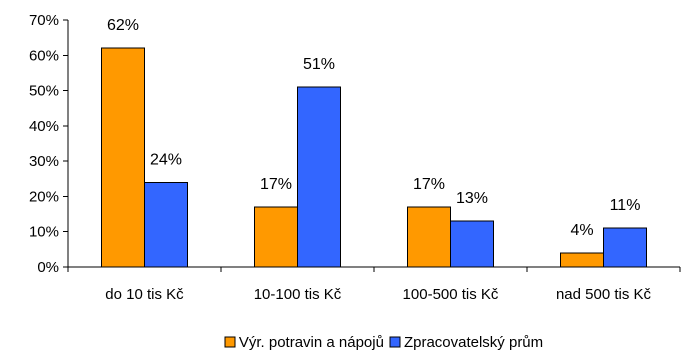  Describe the element at coordinates (604, 294) in the screenshot. I see `x-category-label: nad 500 tis Kč` at that location.